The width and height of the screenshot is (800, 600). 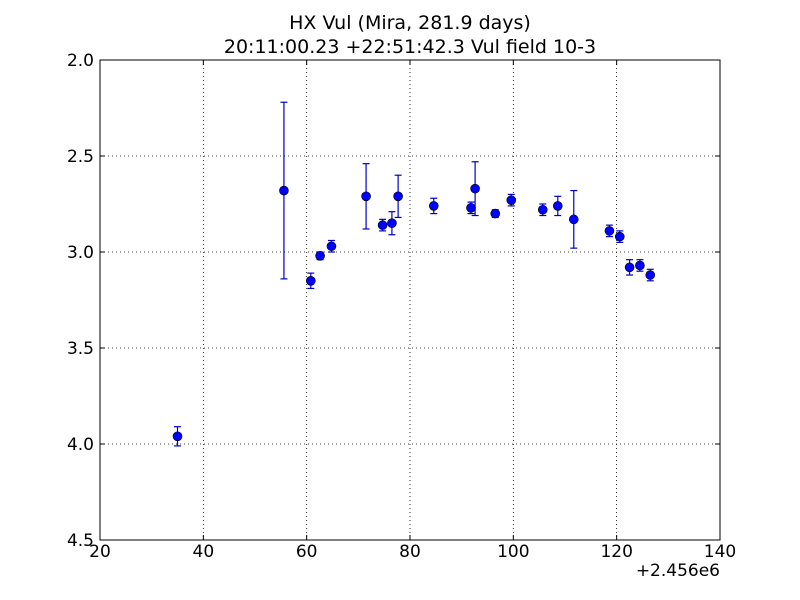 I want to click on y-tick-label: 2.5, so click(x=80, y=157).